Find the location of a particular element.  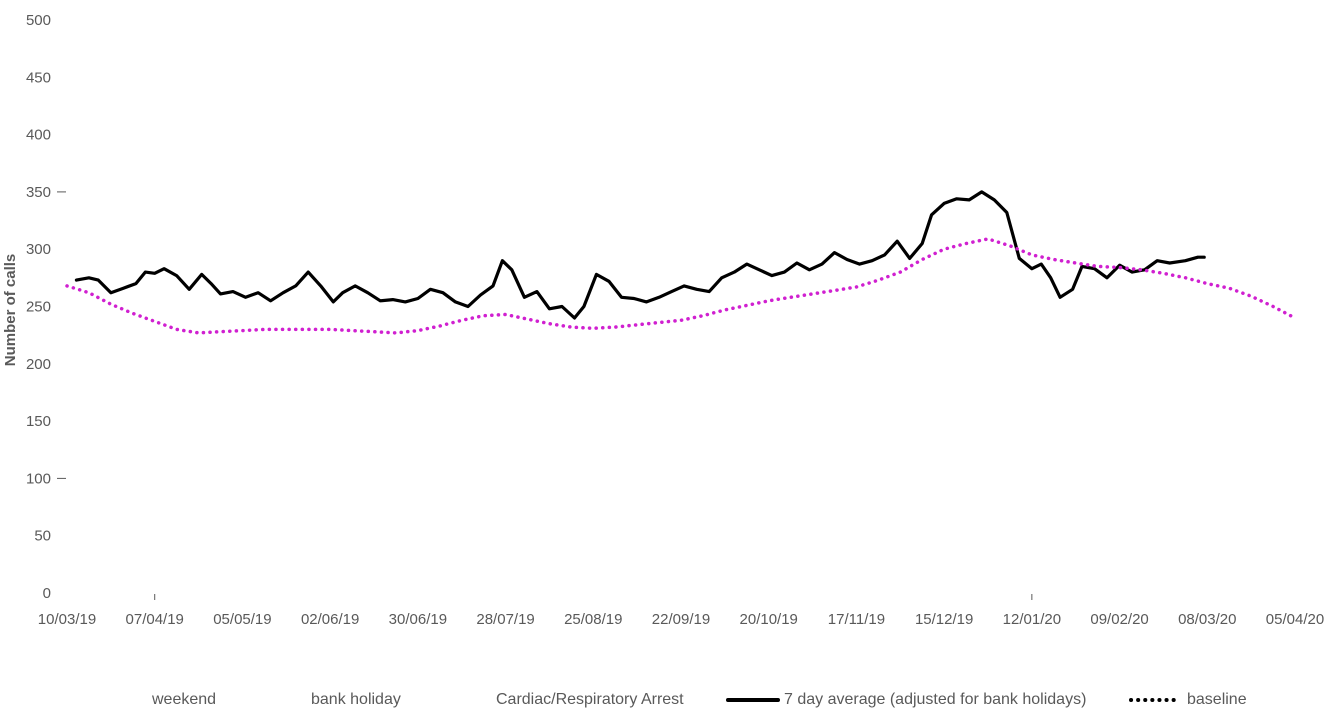

x-tick-label: 15/12/19 is located at coordinates (944, 619).